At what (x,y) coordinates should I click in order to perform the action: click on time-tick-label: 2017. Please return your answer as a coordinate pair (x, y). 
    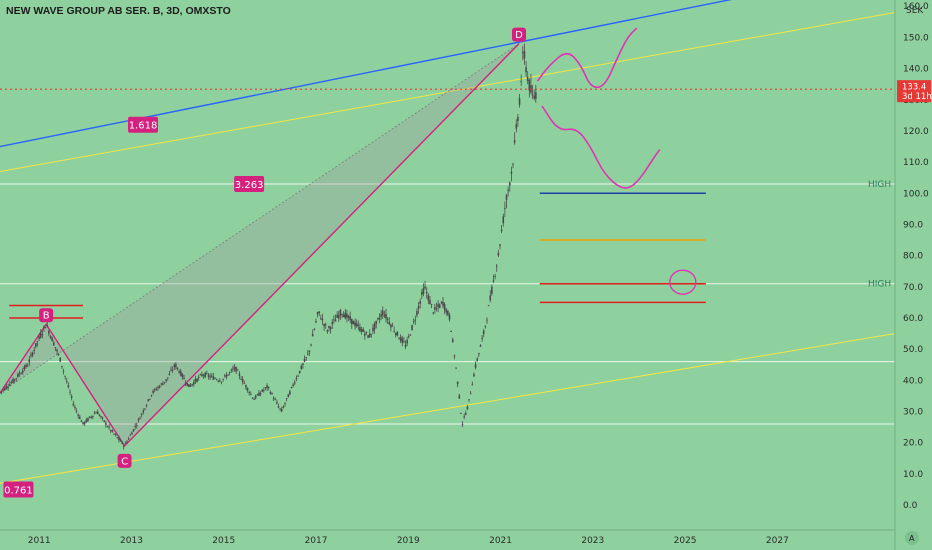
    Looking at the image, I should click on (316, 541).